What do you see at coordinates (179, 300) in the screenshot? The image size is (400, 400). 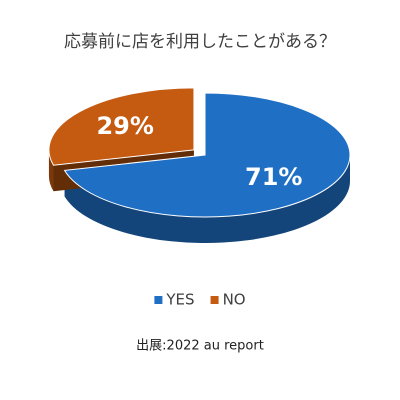 I see `legend-label: YES` at bounding box center [179, 300].